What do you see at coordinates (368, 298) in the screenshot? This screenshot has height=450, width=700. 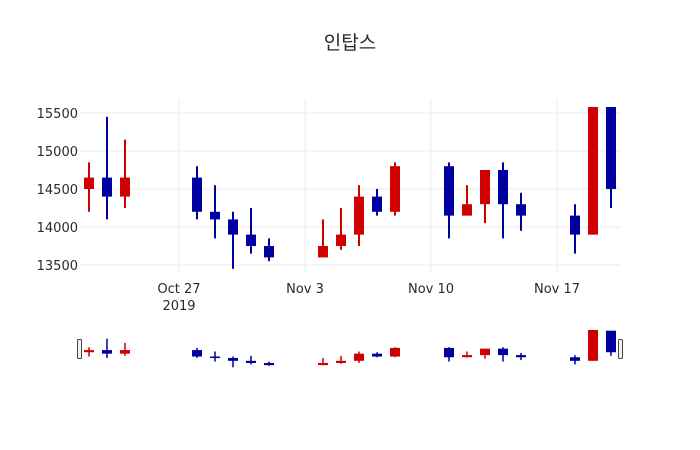 I see `x-axis: Oct 27 2019 Nov 3 Nov 10 Nov 17` at bounding box center [368, 298].